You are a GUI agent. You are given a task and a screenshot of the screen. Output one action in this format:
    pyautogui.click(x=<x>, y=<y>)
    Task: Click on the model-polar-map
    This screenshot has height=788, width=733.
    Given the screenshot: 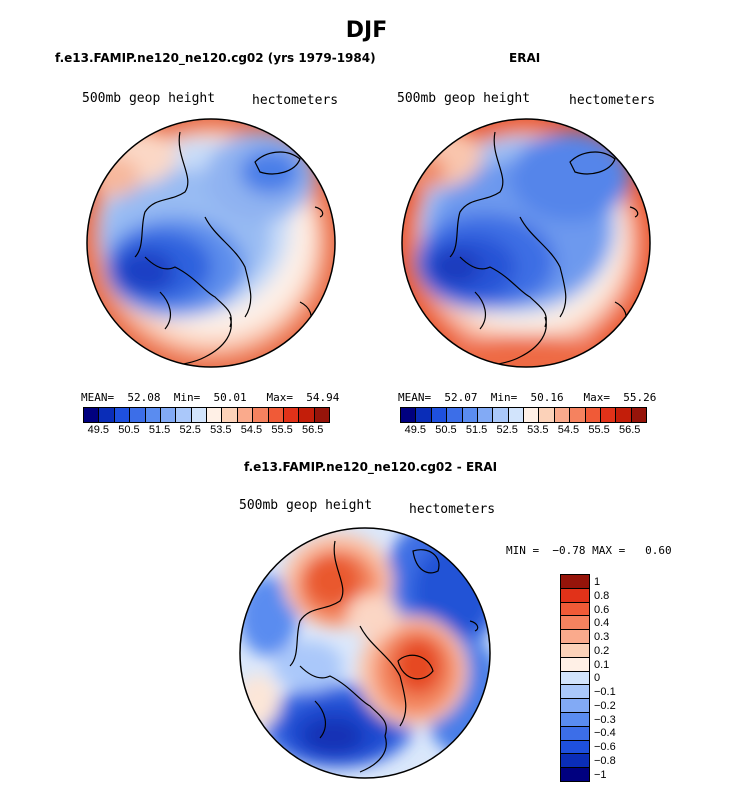 What is the action you would take?
    pyautogui.click(x=211, y=243)
    